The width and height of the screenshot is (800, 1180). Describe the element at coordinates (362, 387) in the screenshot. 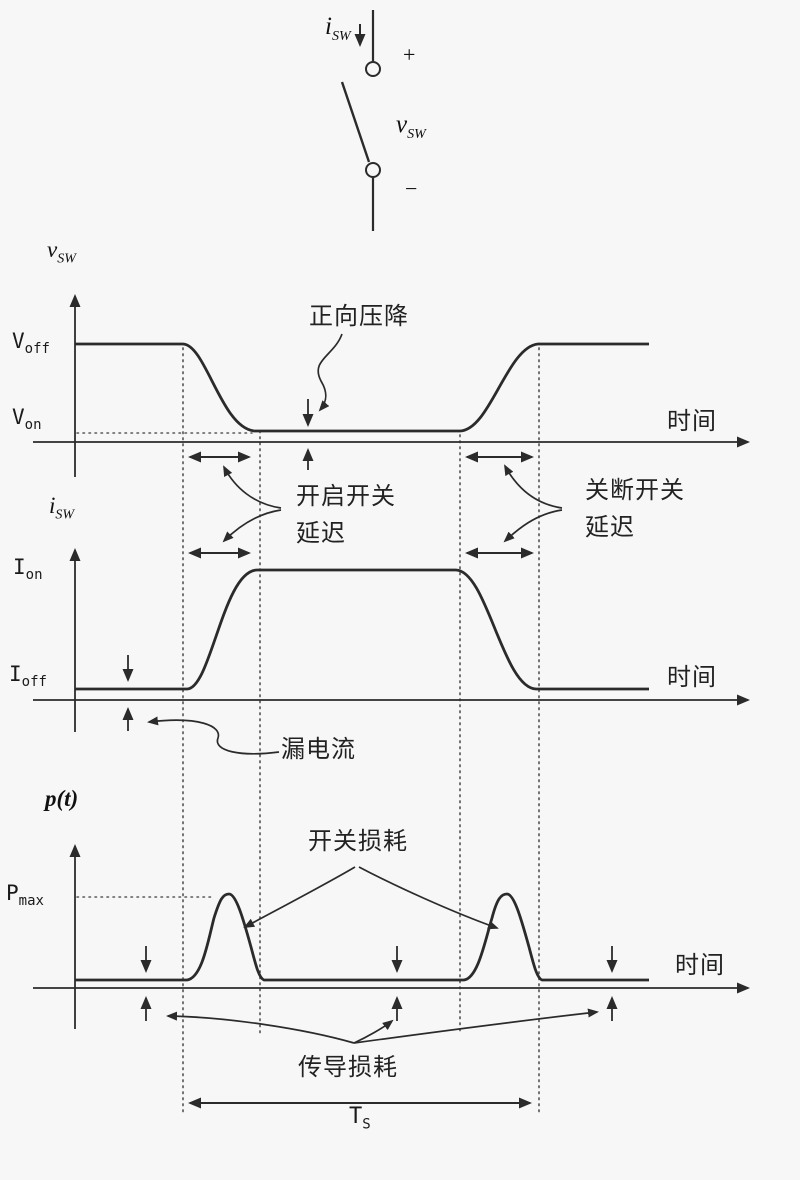

I see `voltage-waveform` at that location.